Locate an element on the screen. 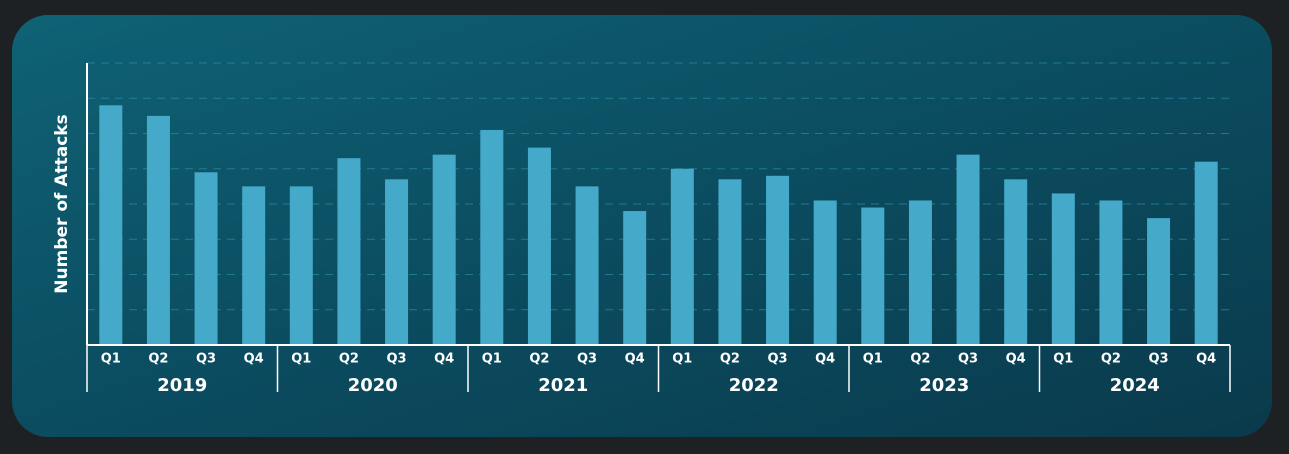 Image resolution: width=1289 pixels, height=454 pixels. group-label: 2021 is located at coordinates (563, 385).